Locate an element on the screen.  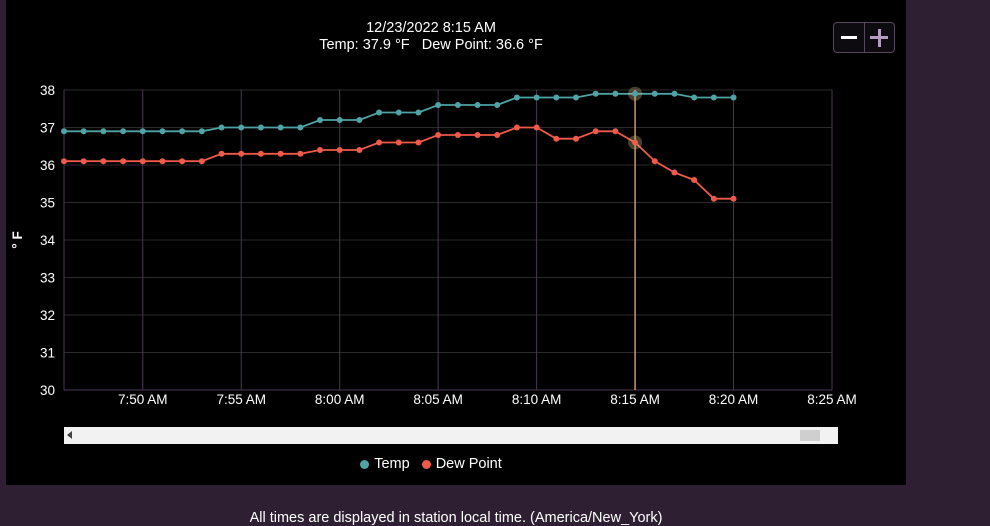
scroll-left-arrow-icon is located at coordinates (69, 435).